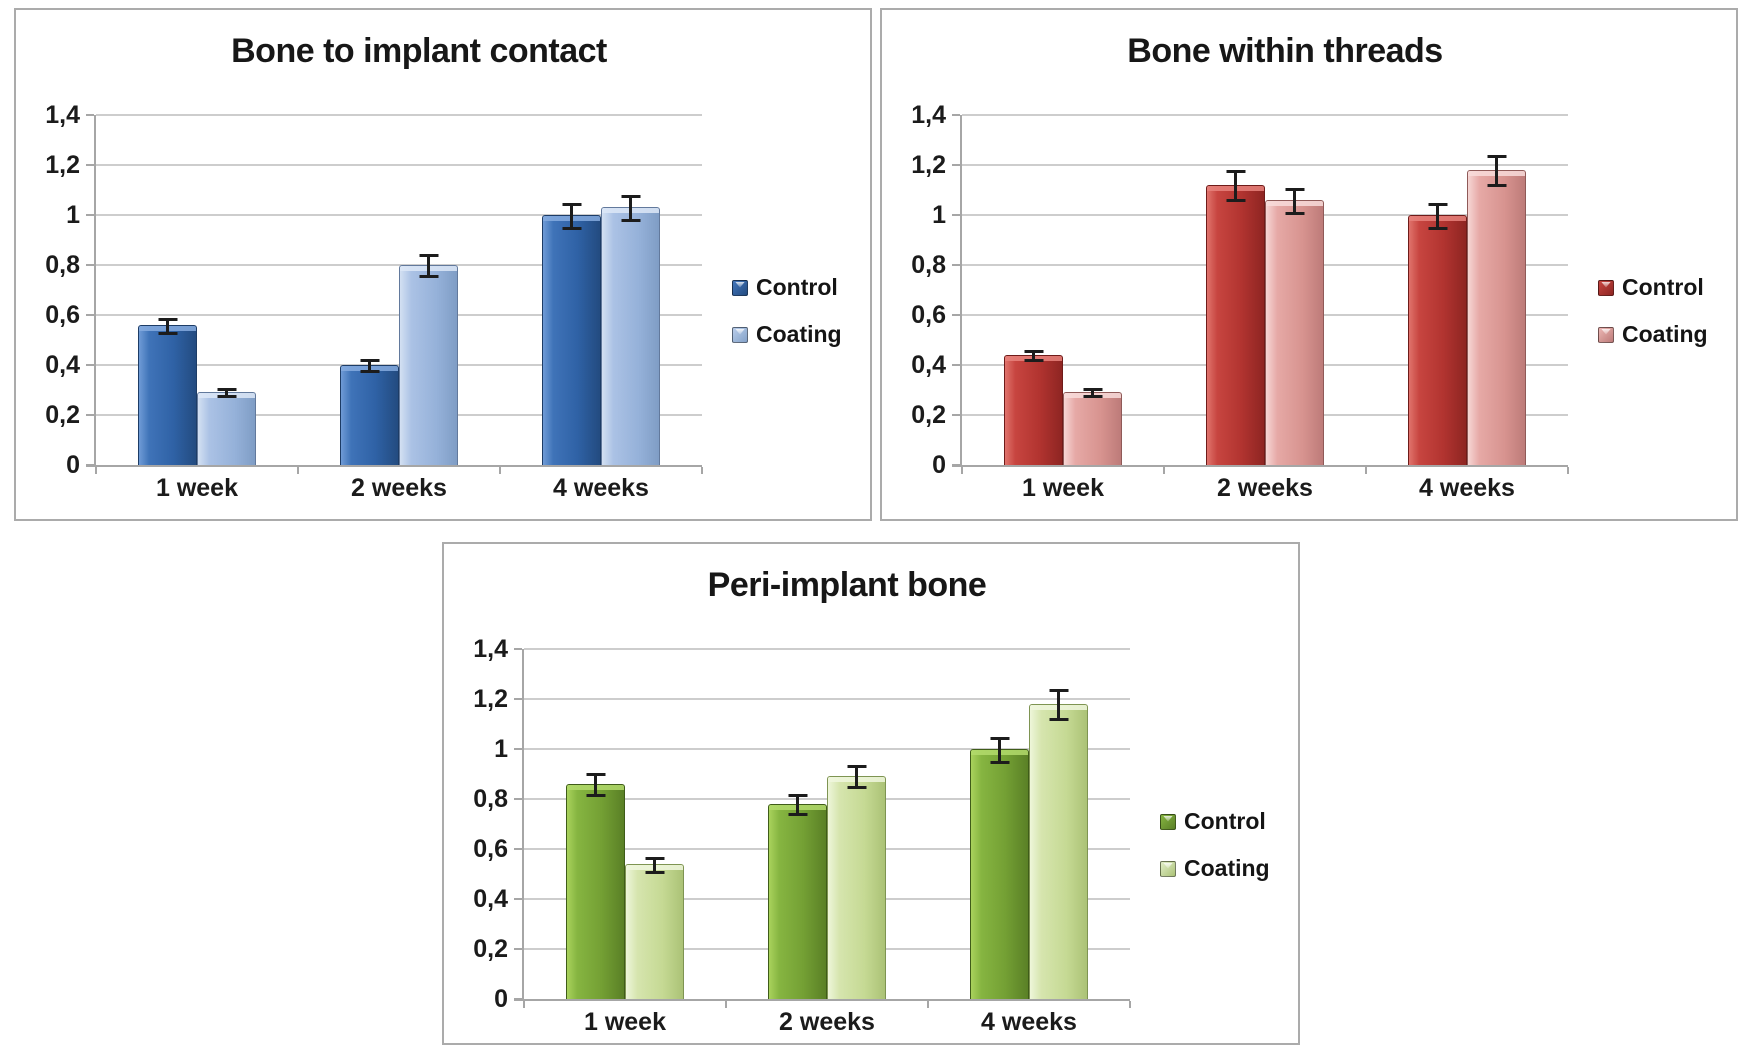 The height and width of the screenshot is (1055, 1751). What do you see at coordinates (1033, 408) in the screenshot?
I see `bar-control-1-week` at bounding box center [1033, 408].